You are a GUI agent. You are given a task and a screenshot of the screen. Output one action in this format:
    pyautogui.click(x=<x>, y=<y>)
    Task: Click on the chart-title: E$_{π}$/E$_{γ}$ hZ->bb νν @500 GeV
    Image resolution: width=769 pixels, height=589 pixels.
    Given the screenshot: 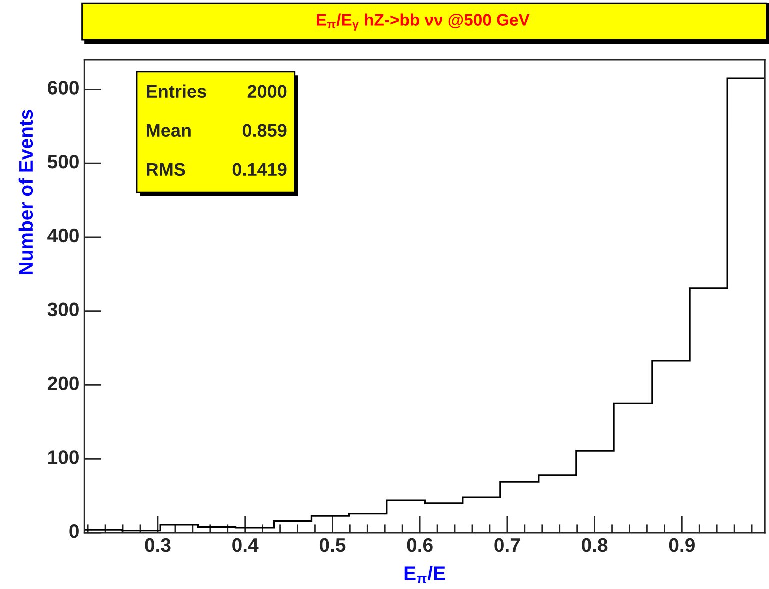 What is the action you would take?
    pyautogui.click(x=423, y=22)
    